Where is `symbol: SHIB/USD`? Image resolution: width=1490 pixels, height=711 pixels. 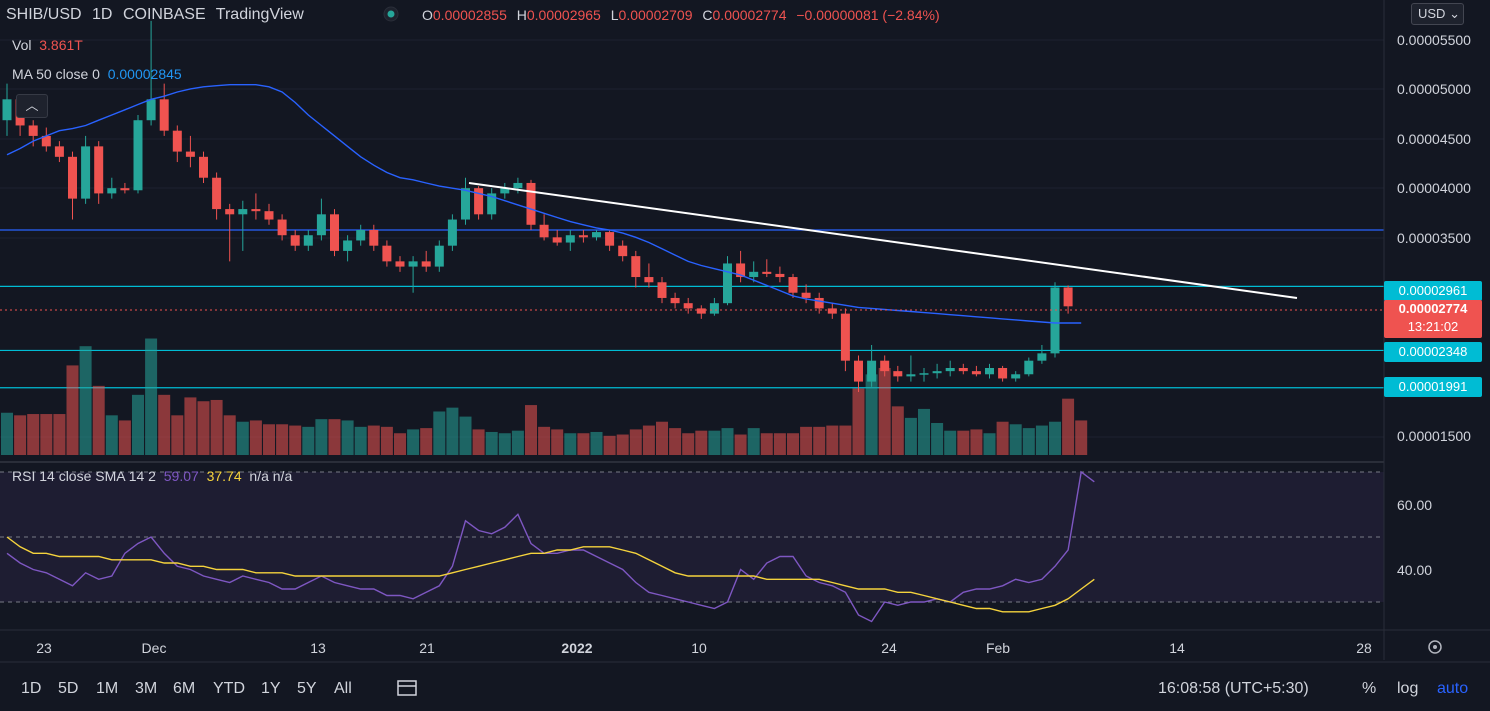
symbol: SHIB/USD is located at coordinates (44, 14).